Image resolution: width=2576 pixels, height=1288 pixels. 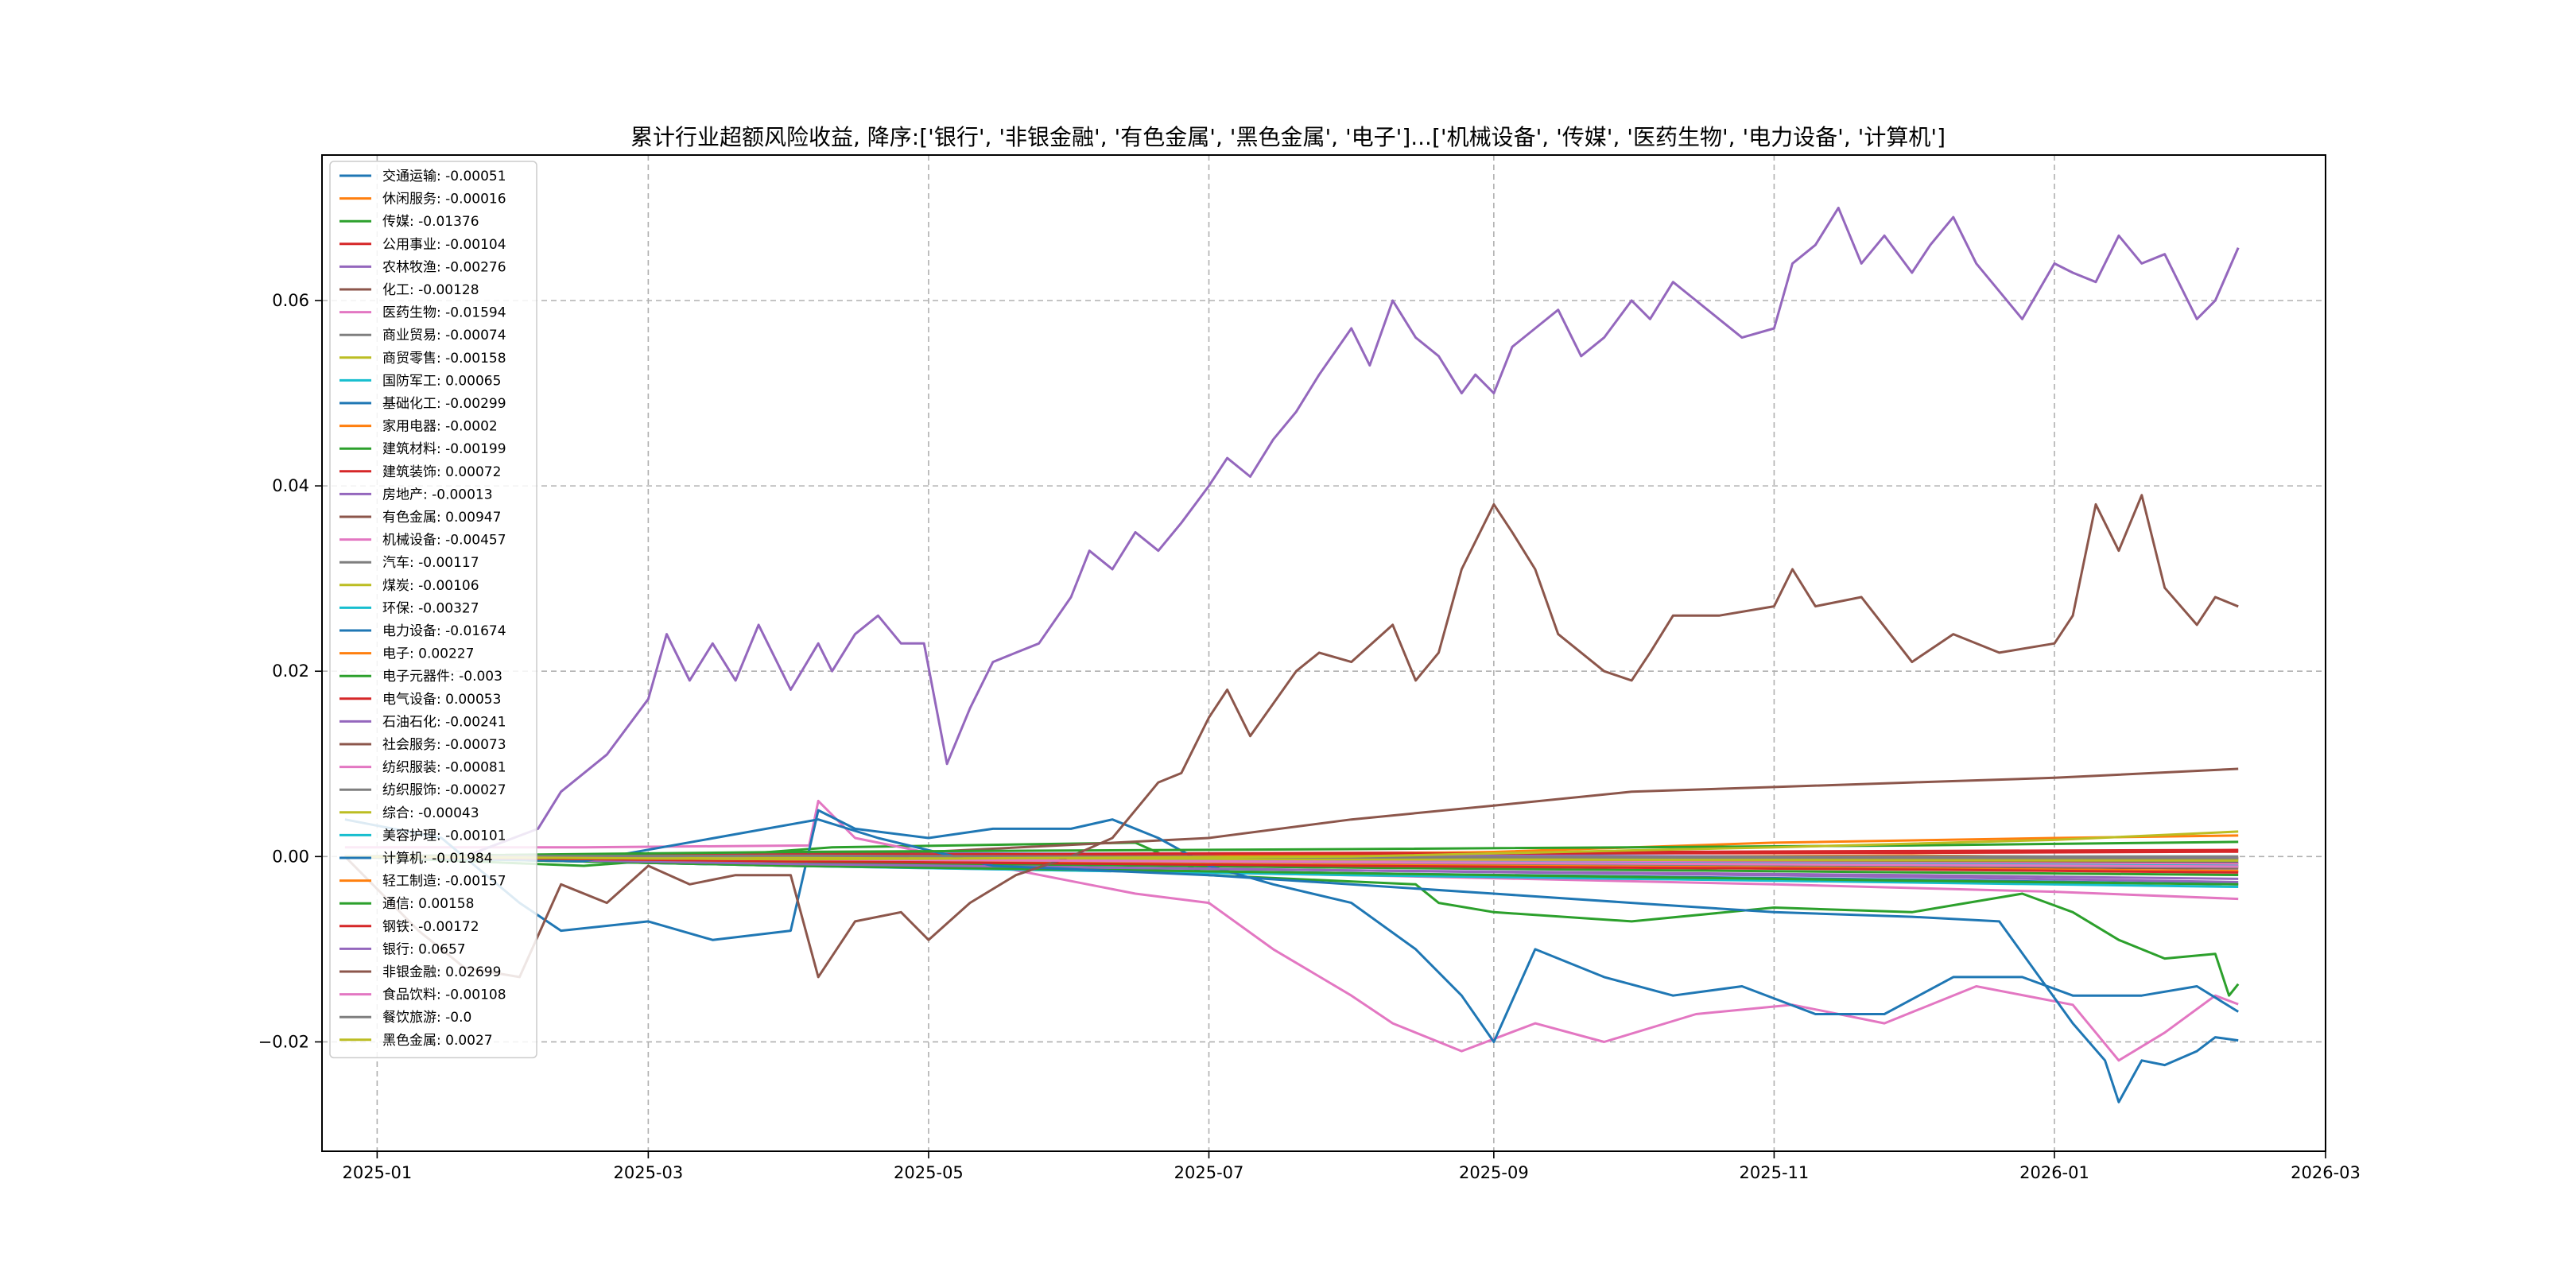 I want to click on legend-label: 有色金属: 0.00947, so click(x=441, y=518).